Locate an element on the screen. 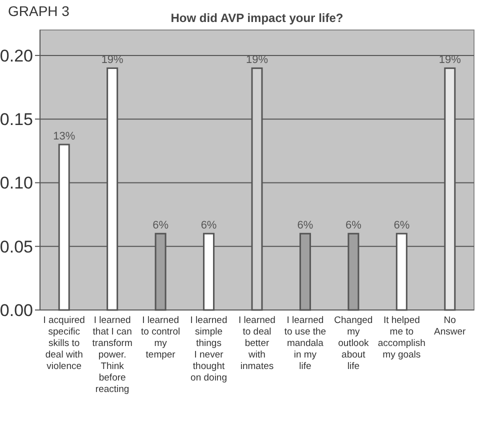 Image resolution: width=496 pixels, height=431 pixels. y-tick-label: 0.20 is located at coordinates (16, 56).